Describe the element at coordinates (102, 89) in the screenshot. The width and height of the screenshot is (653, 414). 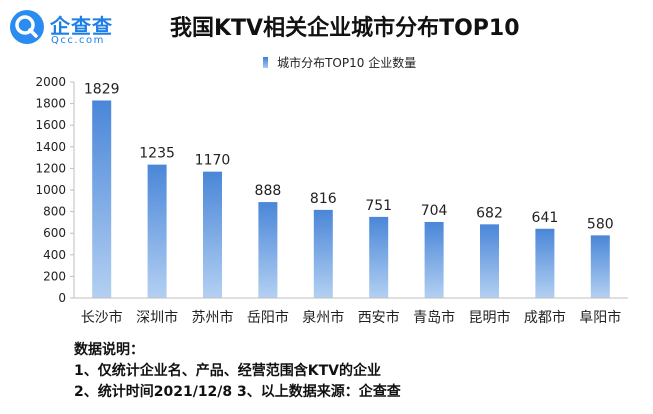
I see `data-label: 1829` at that location.